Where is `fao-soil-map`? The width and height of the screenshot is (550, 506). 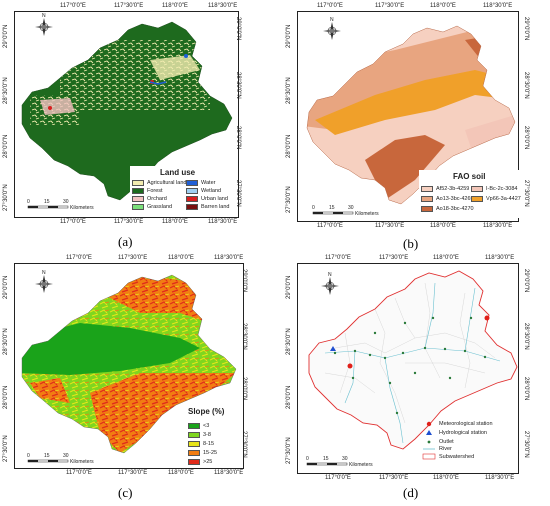 fao-soil-map is located at coordinates (411, 118).